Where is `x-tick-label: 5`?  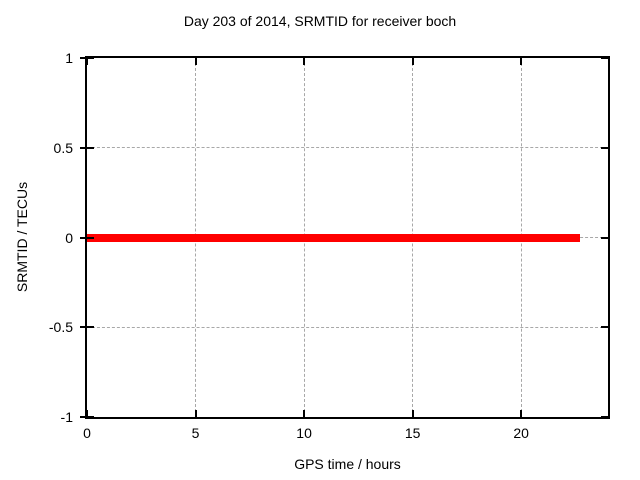
x-tick-label: 5 is located at coordinates (195, 433).